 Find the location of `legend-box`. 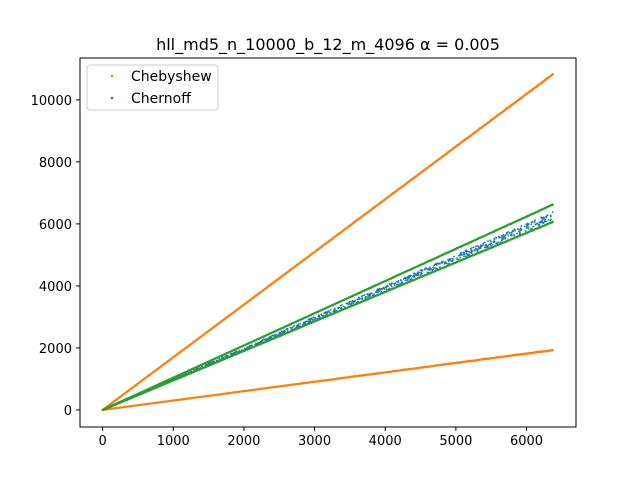

legend-box is located at coordinates (152, 87).